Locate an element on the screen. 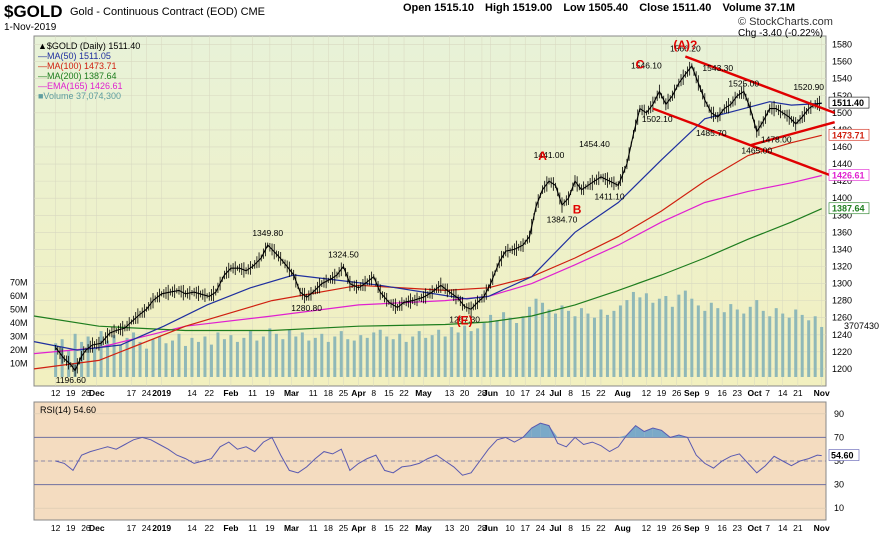 The height and width of the screenshot is (543, 882). wave-label: A is located at coordinates (542, 156).